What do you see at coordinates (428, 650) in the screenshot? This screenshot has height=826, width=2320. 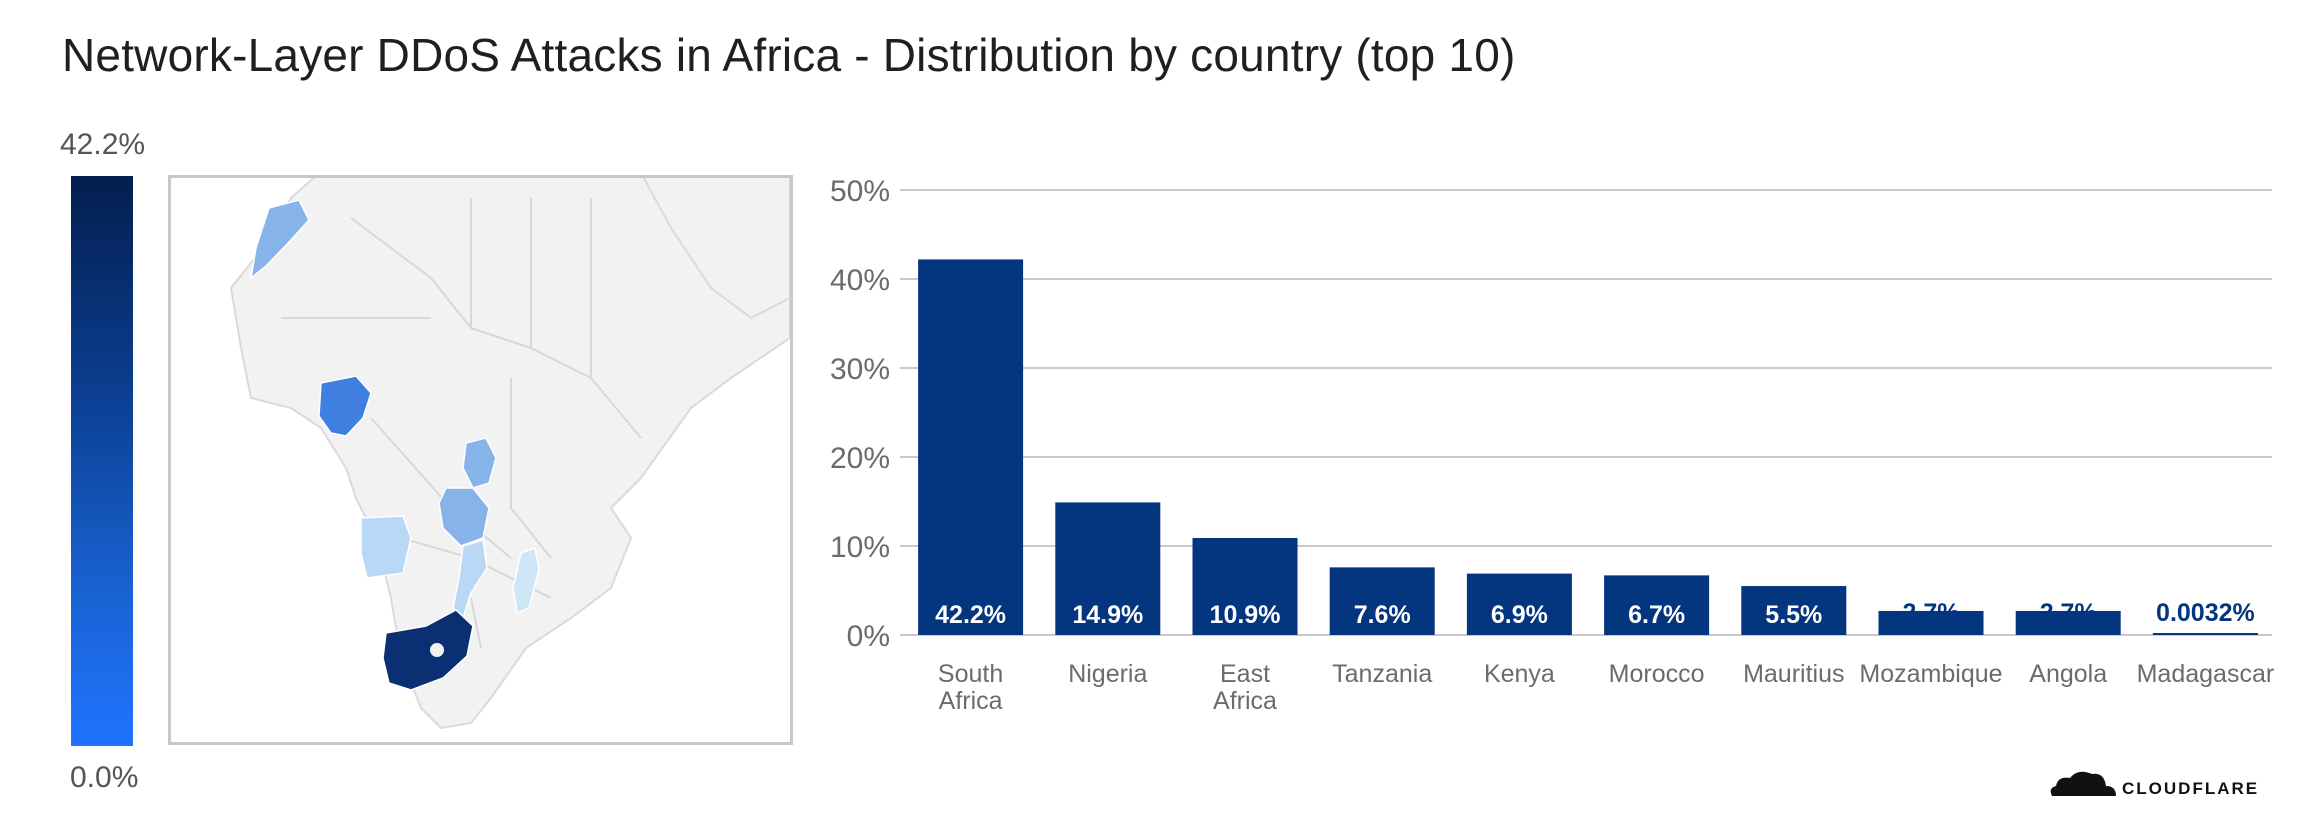 I see `map-region-south-africa` at bounding box center [428, 650].